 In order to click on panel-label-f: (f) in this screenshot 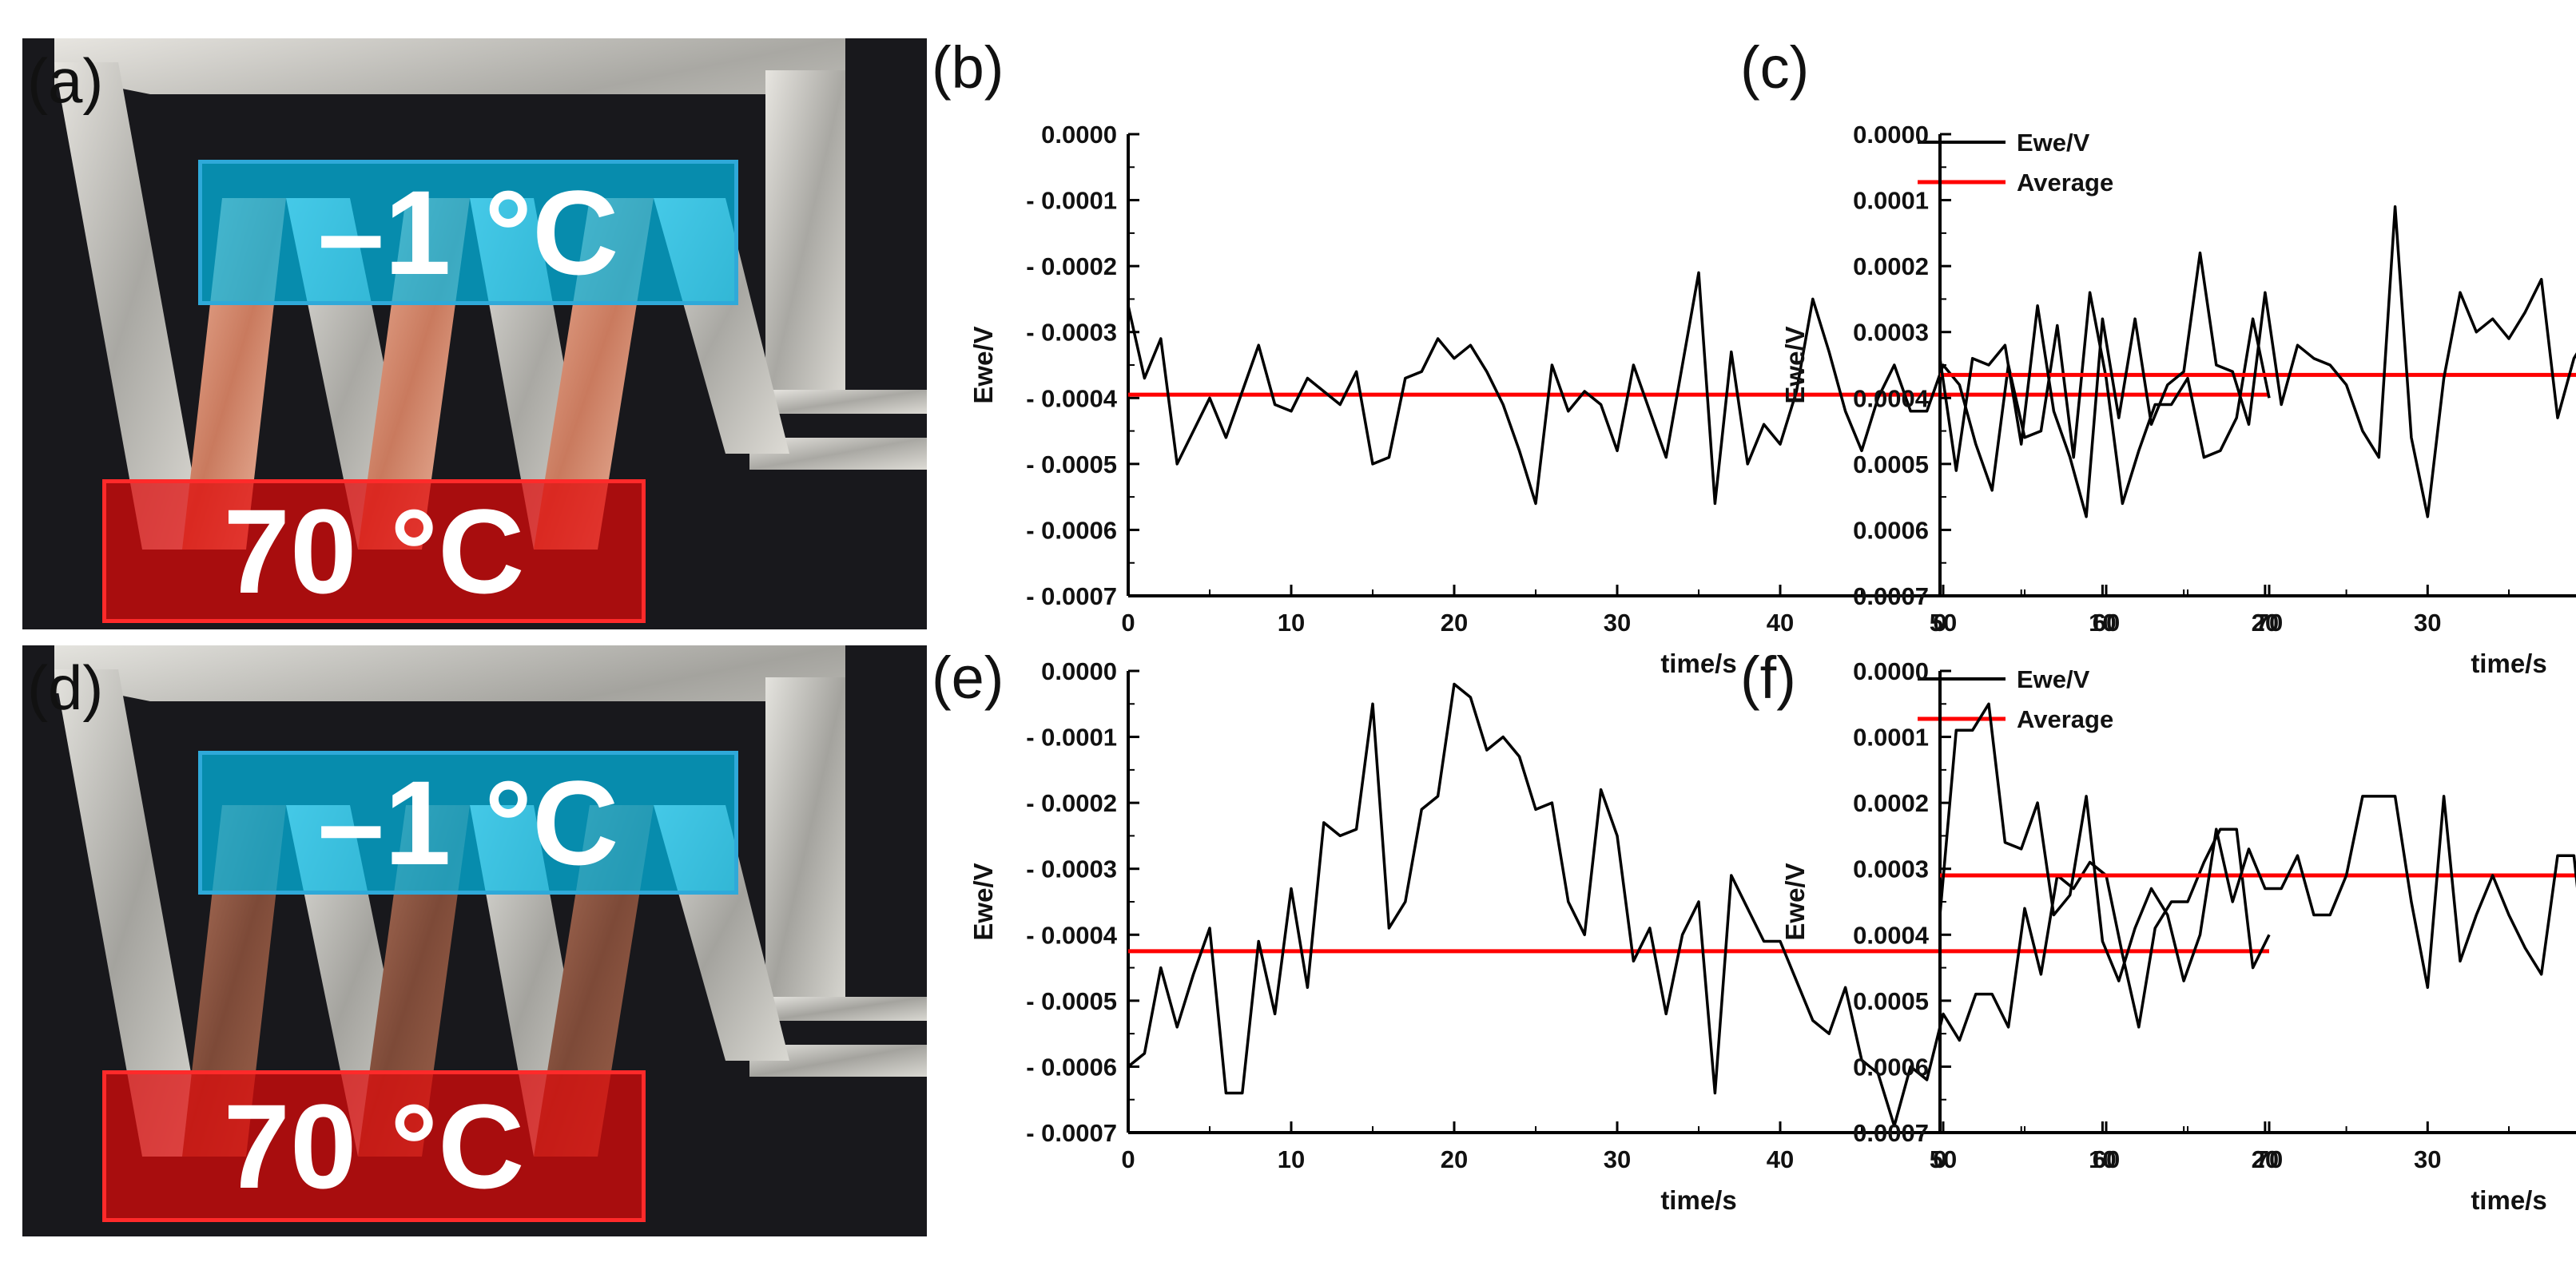, I will do `click(1768, 678)`.